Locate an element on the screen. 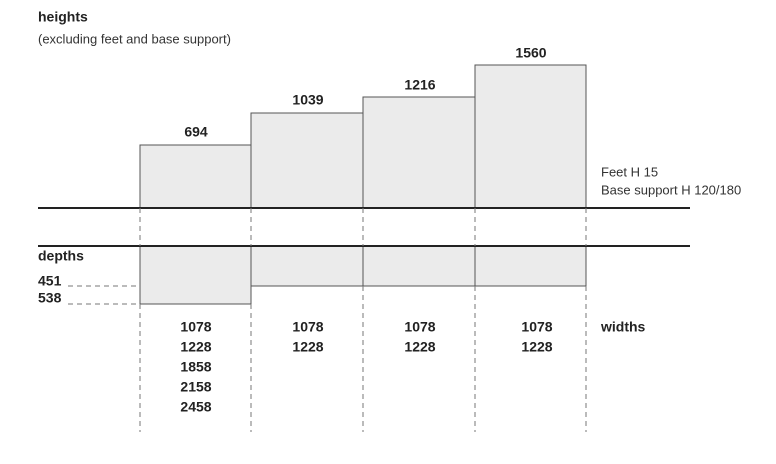  depth-label: 451 is located at coordinates (50, 281).